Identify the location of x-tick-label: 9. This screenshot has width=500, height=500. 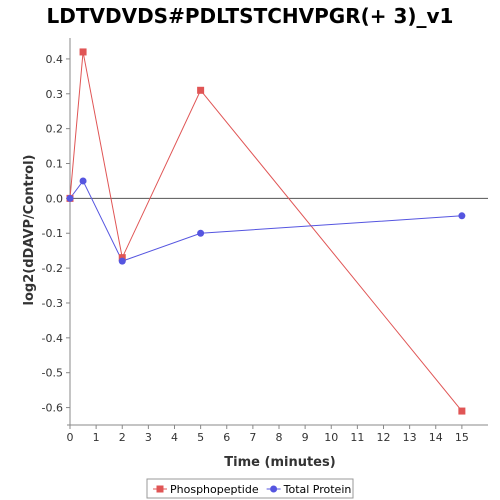
(305, 437).